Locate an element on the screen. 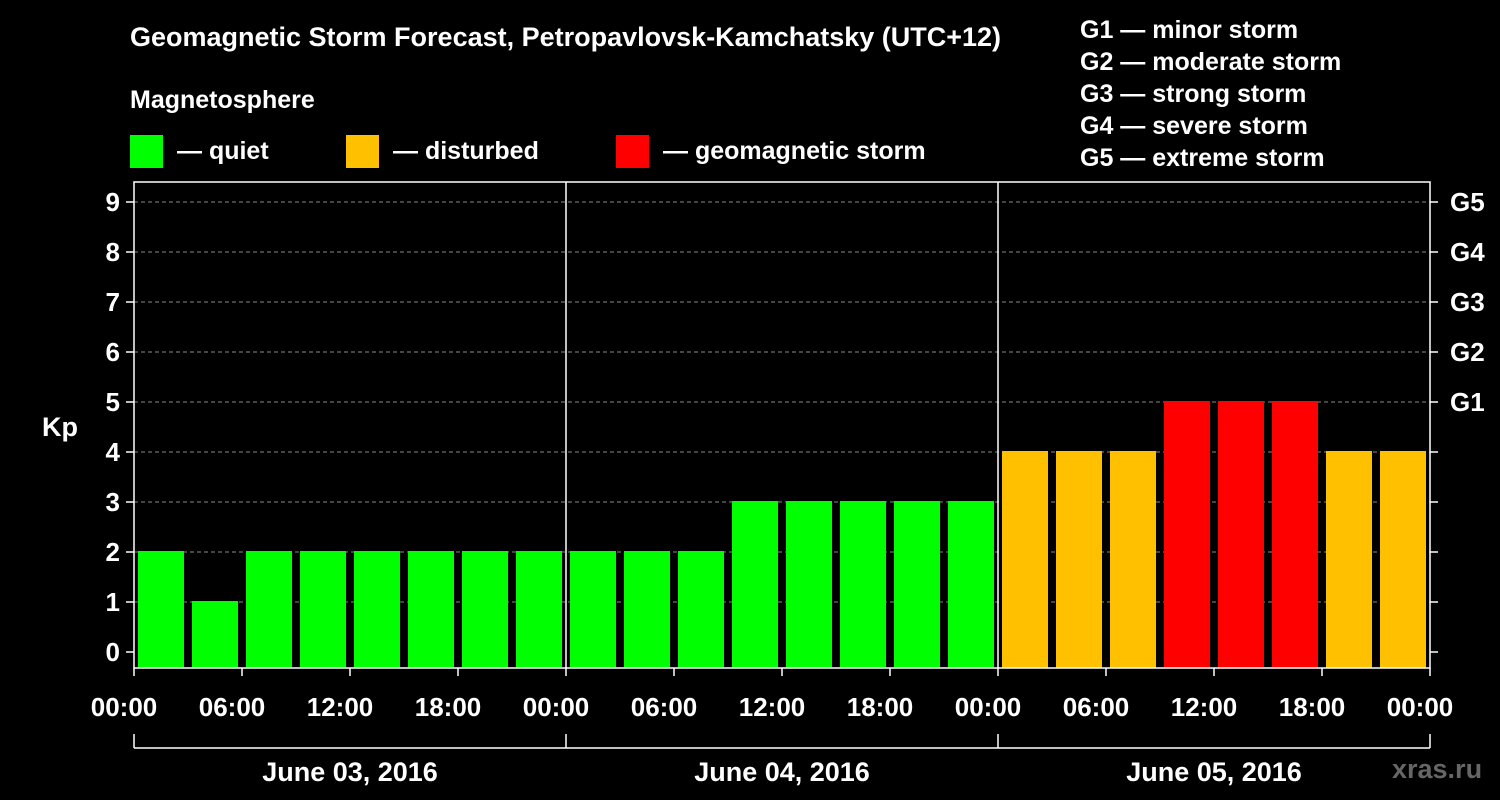  x-tick-label-10: 12:00 is located at coordinates (1204, 707).